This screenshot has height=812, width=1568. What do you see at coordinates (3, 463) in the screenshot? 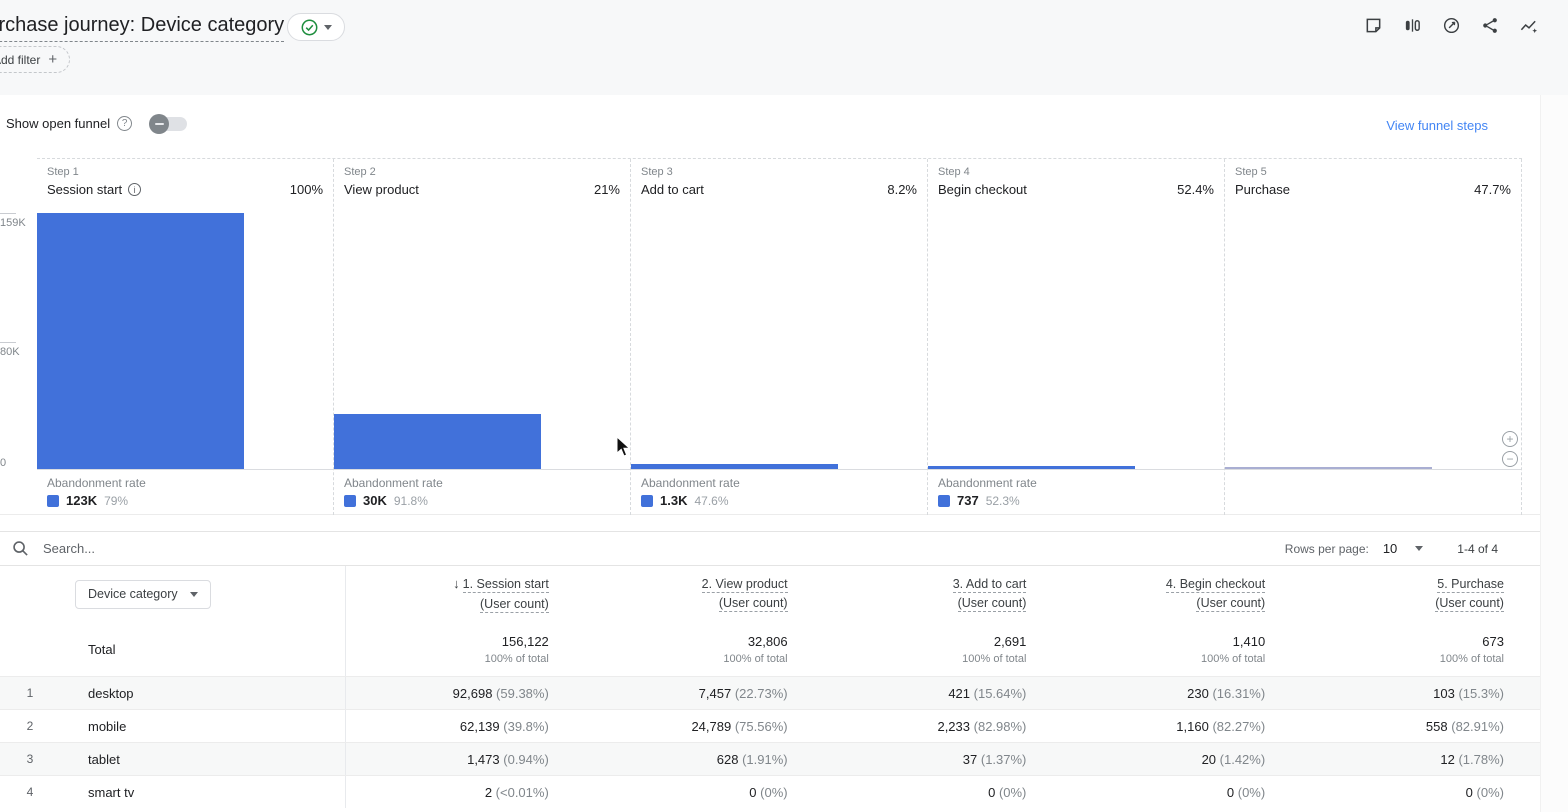
I see `y-tick-0: 0` at bounding box center [3, 463].